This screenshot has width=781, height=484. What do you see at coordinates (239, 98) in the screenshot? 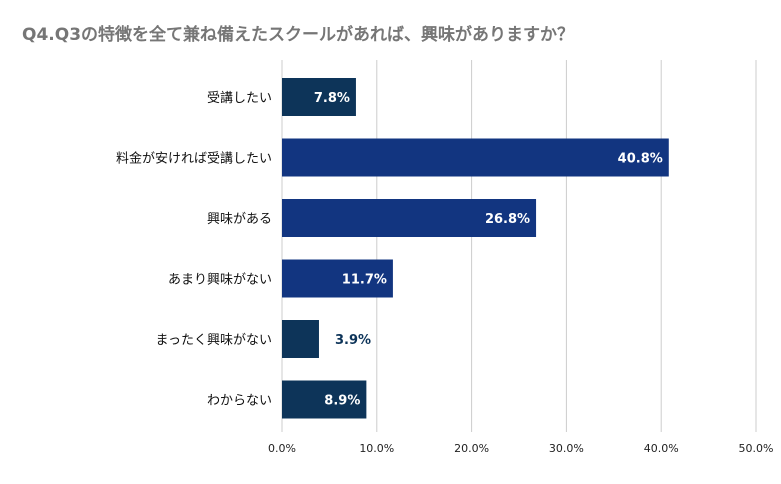
I see `category-label: 受講したい` at bounding box center [239, 98].